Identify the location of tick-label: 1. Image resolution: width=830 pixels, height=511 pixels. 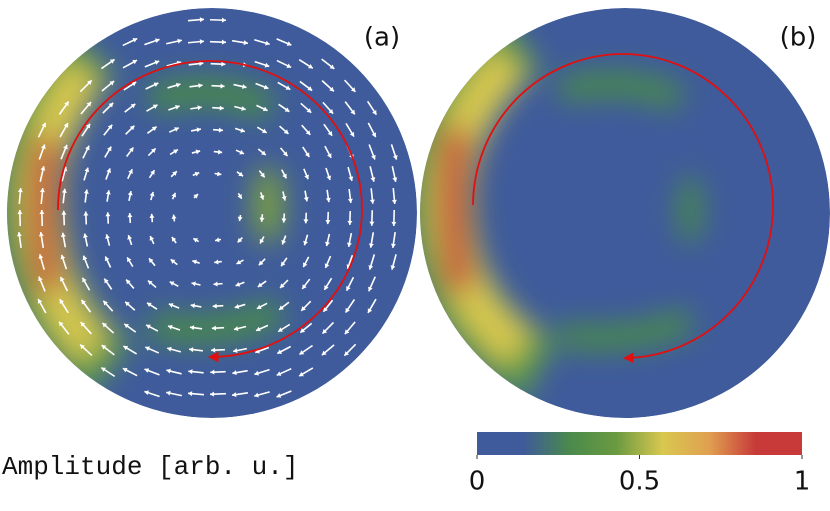
(802, 482).